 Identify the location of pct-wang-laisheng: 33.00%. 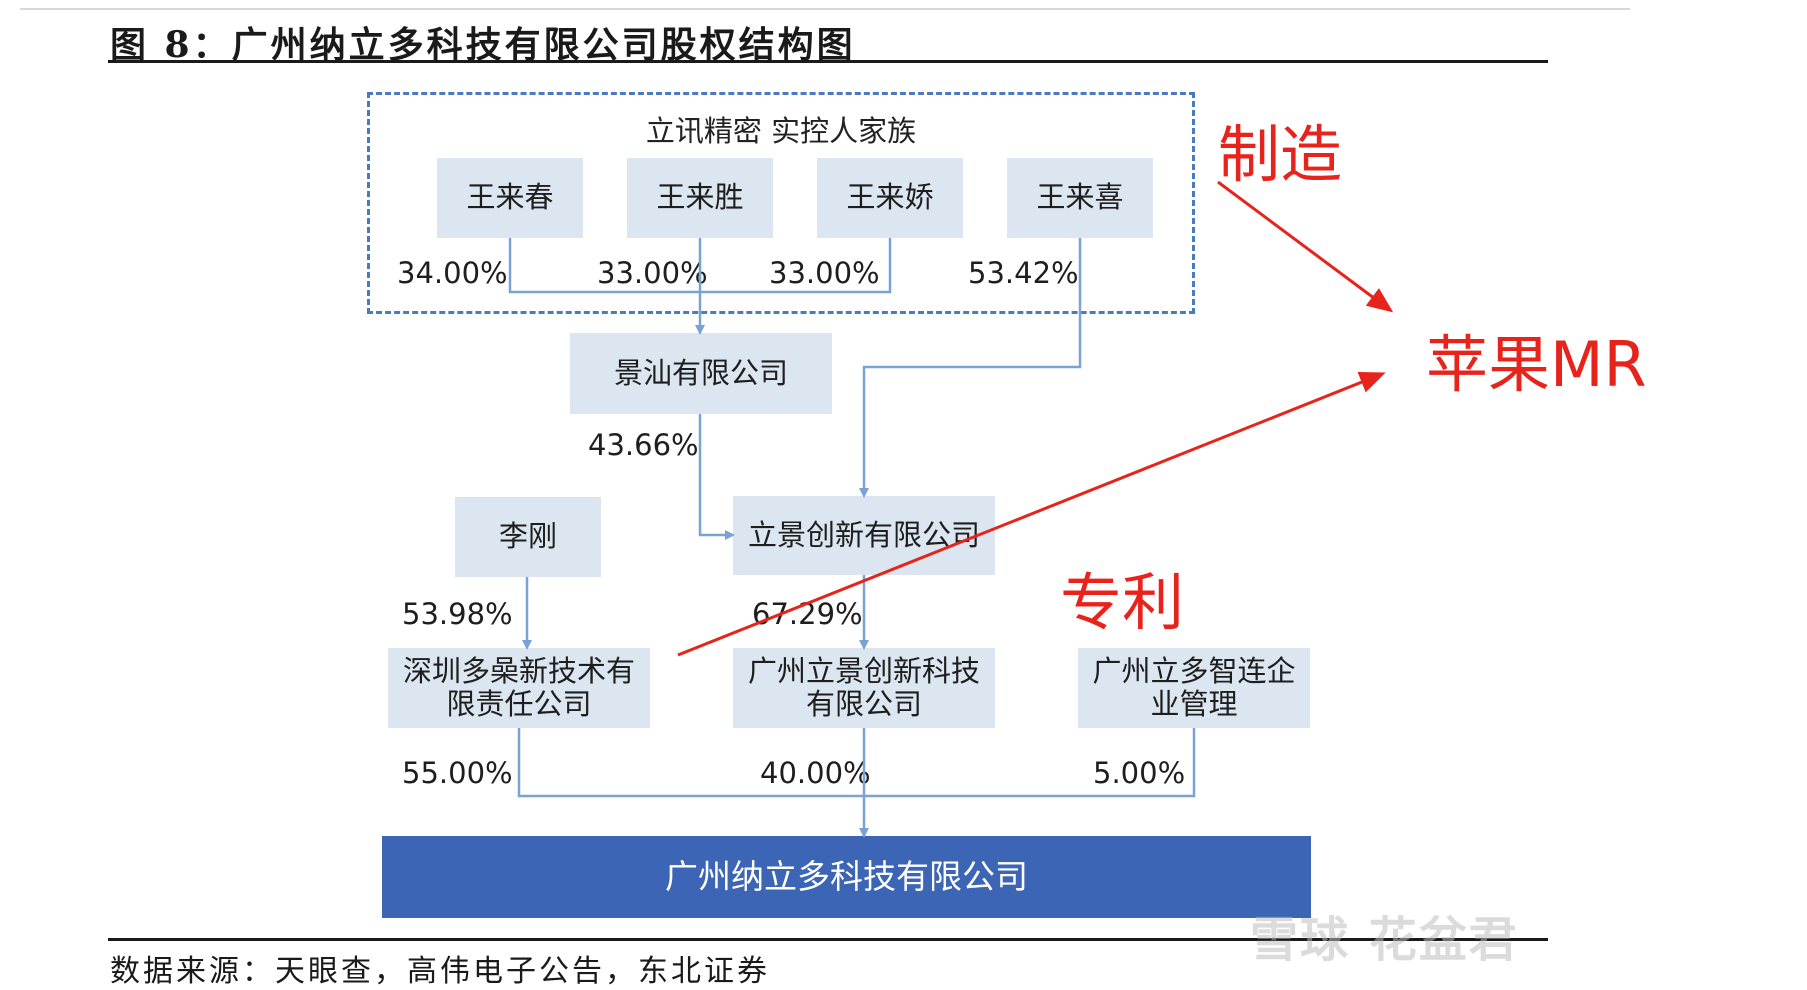
(652, 273).